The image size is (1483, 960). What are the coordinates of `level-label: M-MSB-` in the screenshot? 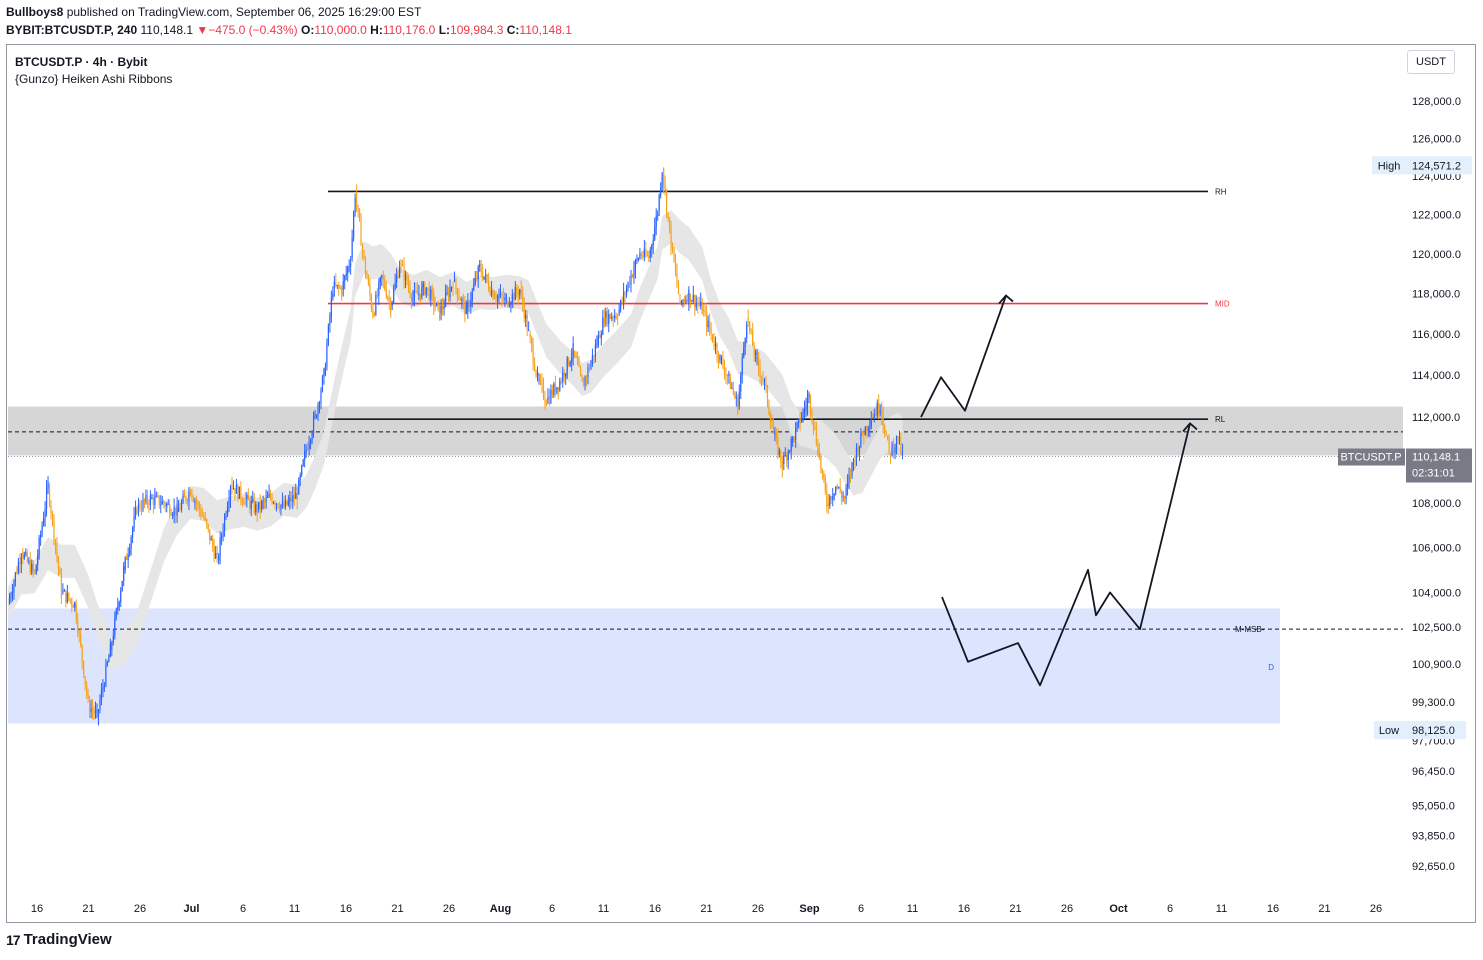 It's located at (1250, 629).